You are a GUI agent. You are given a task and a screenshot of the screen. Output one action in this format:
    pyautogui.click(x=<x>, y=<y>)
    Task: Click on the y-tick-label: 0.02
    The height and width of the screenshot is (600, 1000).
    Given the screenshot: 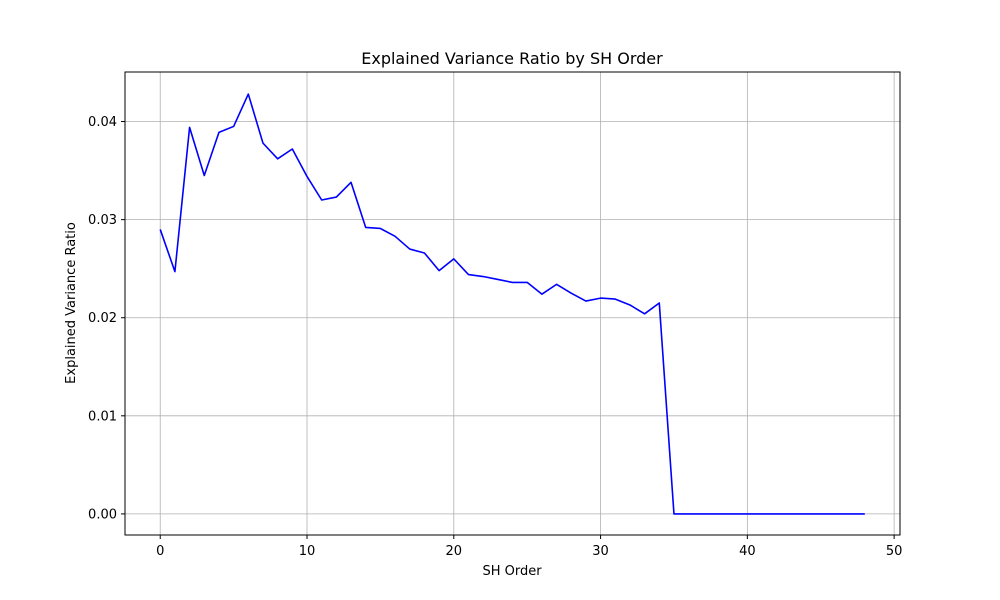 What is the action you would take?
    pyautogui.click(x=102, y=318)
    